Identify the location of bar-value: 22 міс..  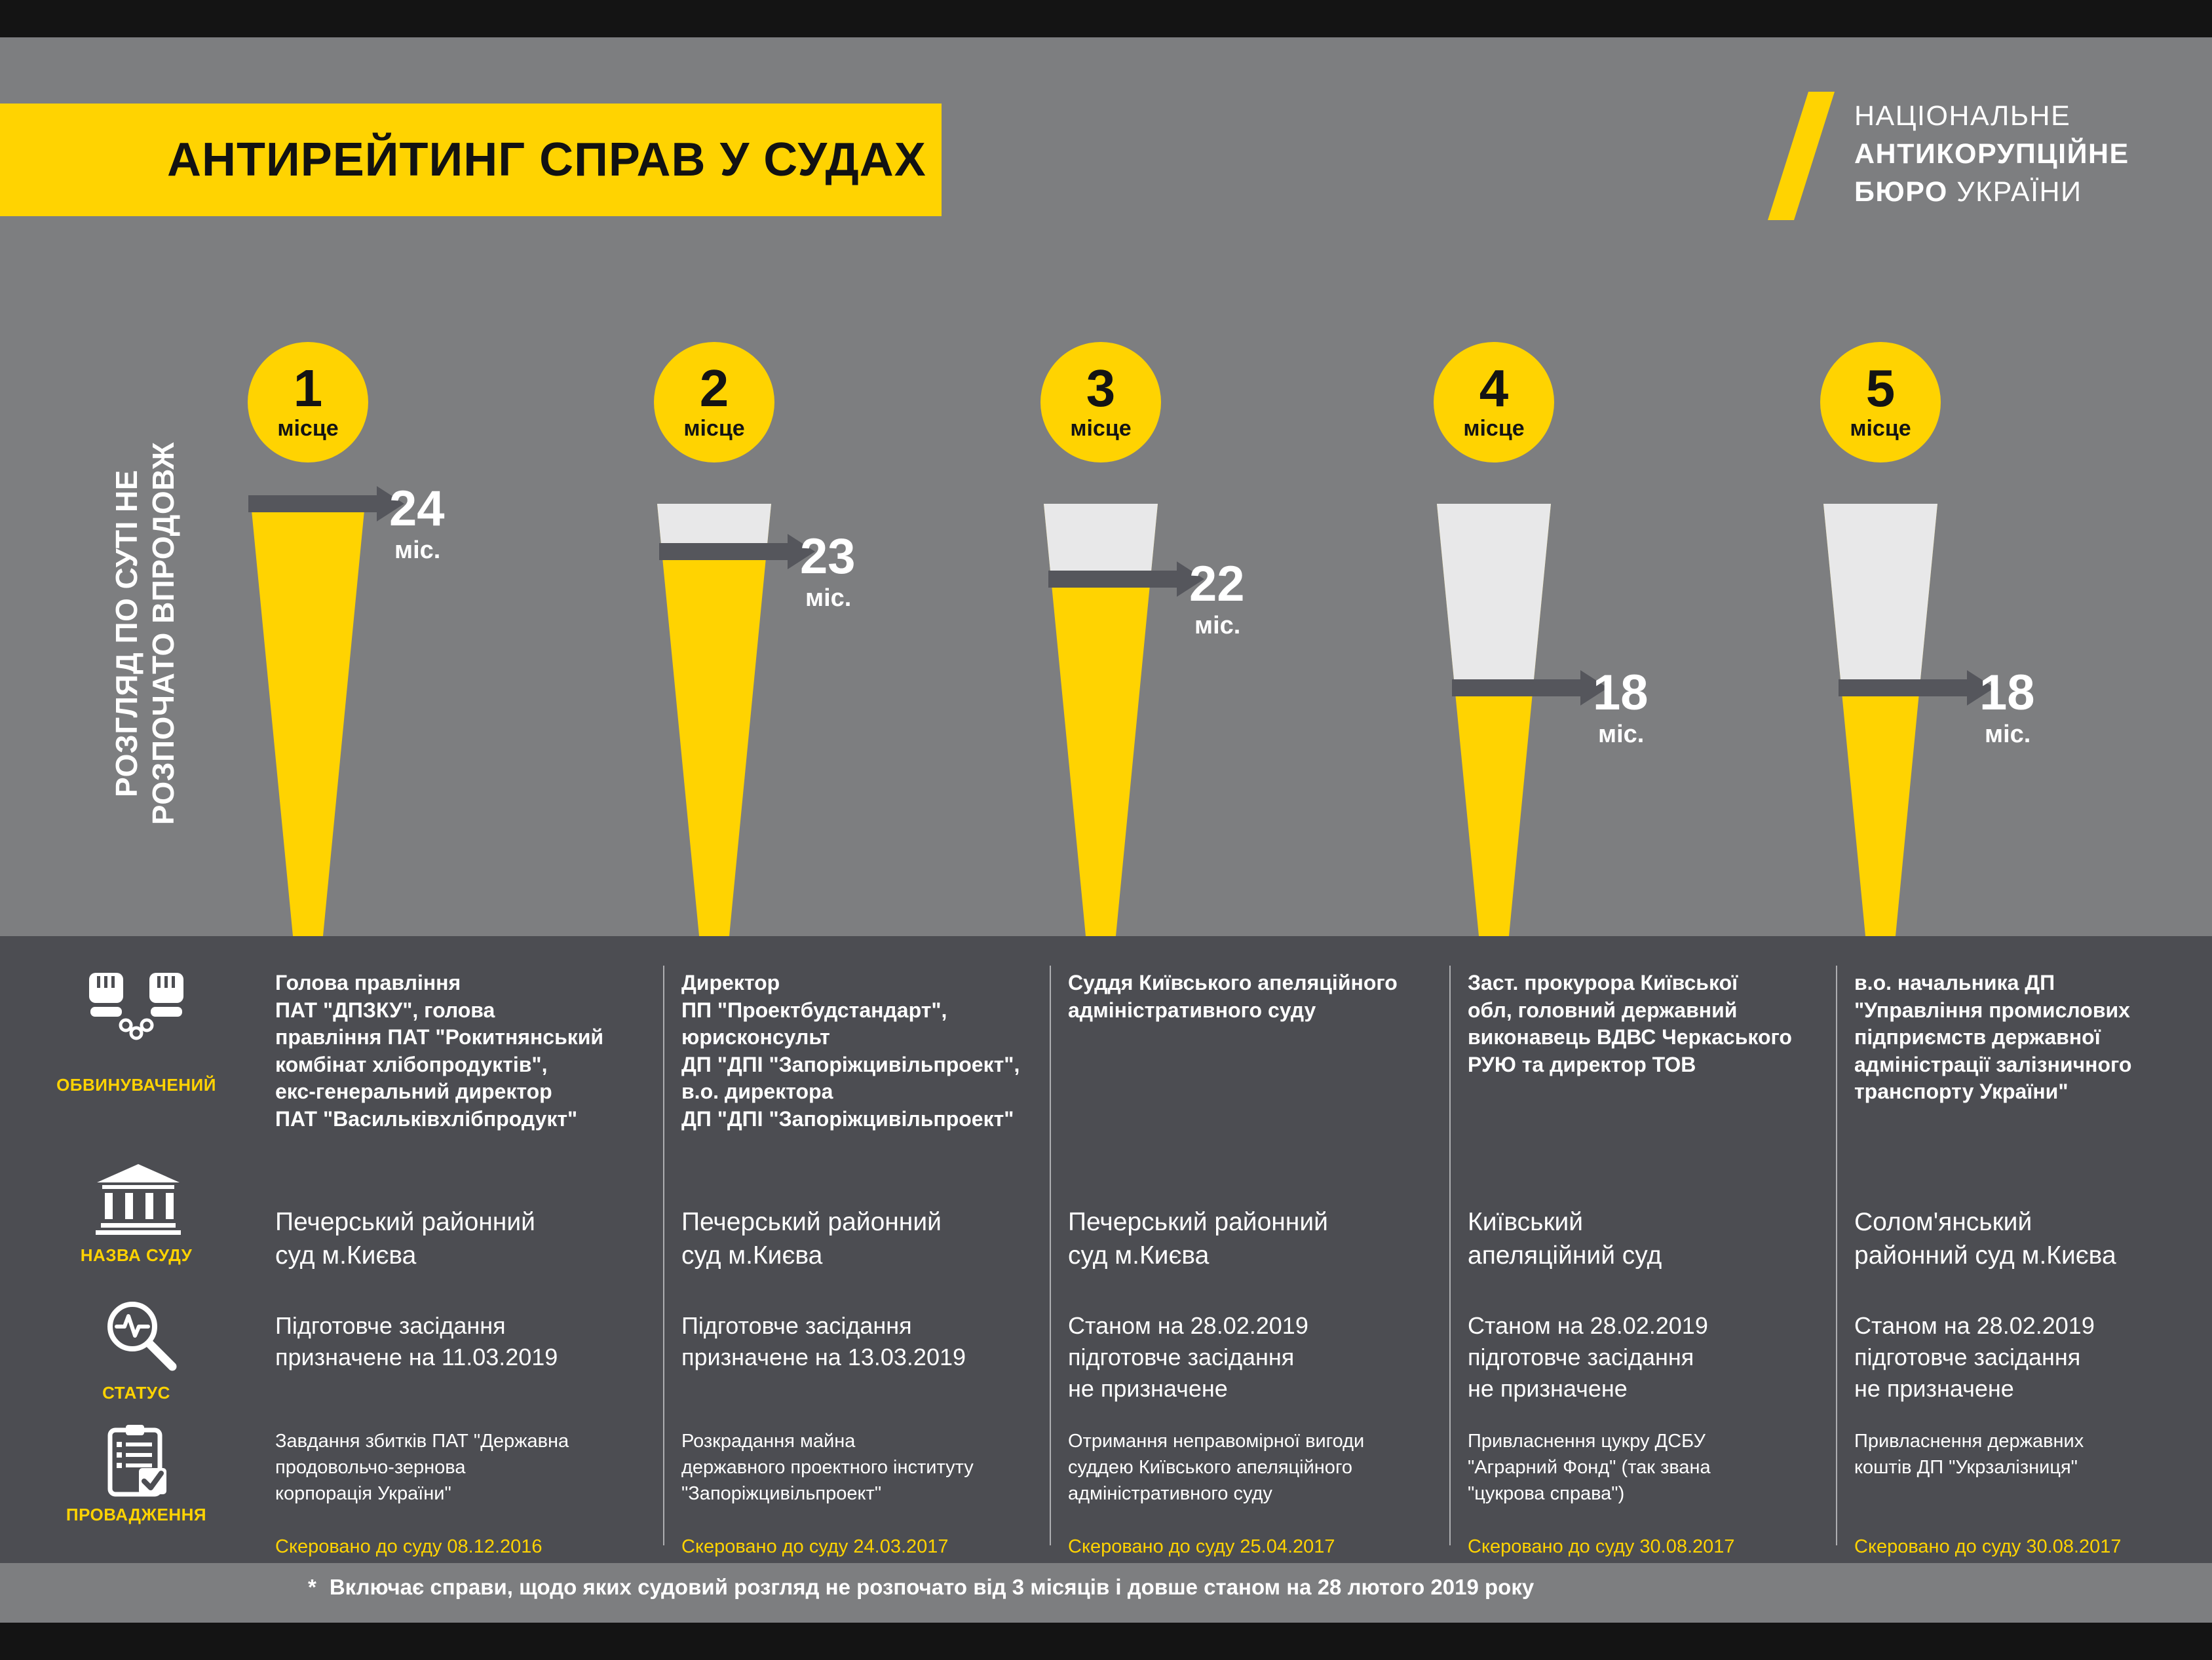
(1217, 599).